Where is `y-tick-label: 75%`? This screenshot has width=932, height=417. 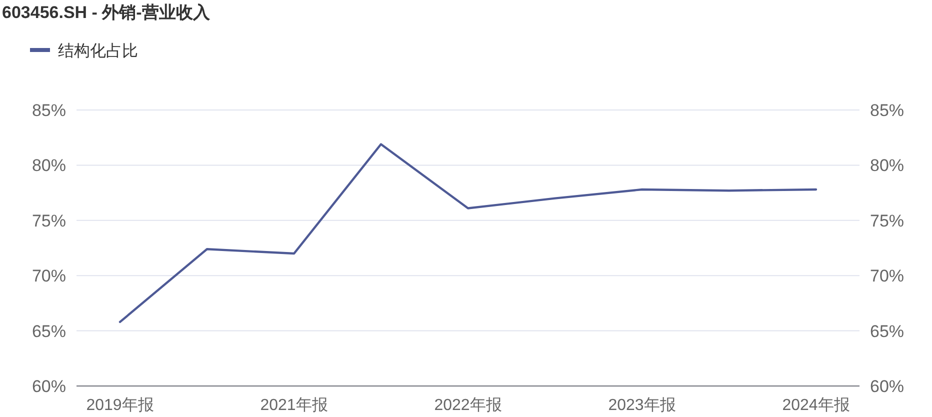 y-tick-label: 75% is located at coordinates (49, 220).